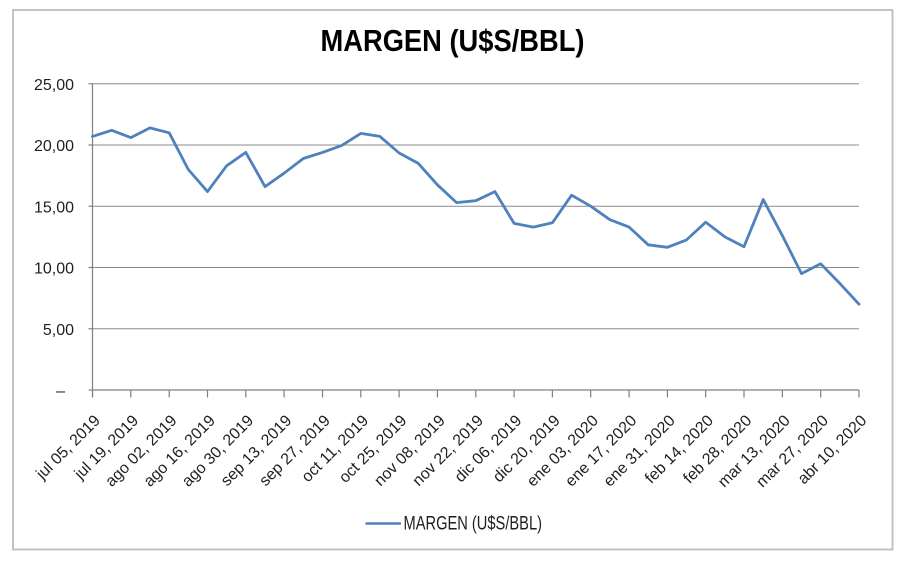 The image size is (903, 566). What do you see at coordinates (58, 330) in the screenshot?
I see `svg-text: 5,00` at bounding box center [58, 330].